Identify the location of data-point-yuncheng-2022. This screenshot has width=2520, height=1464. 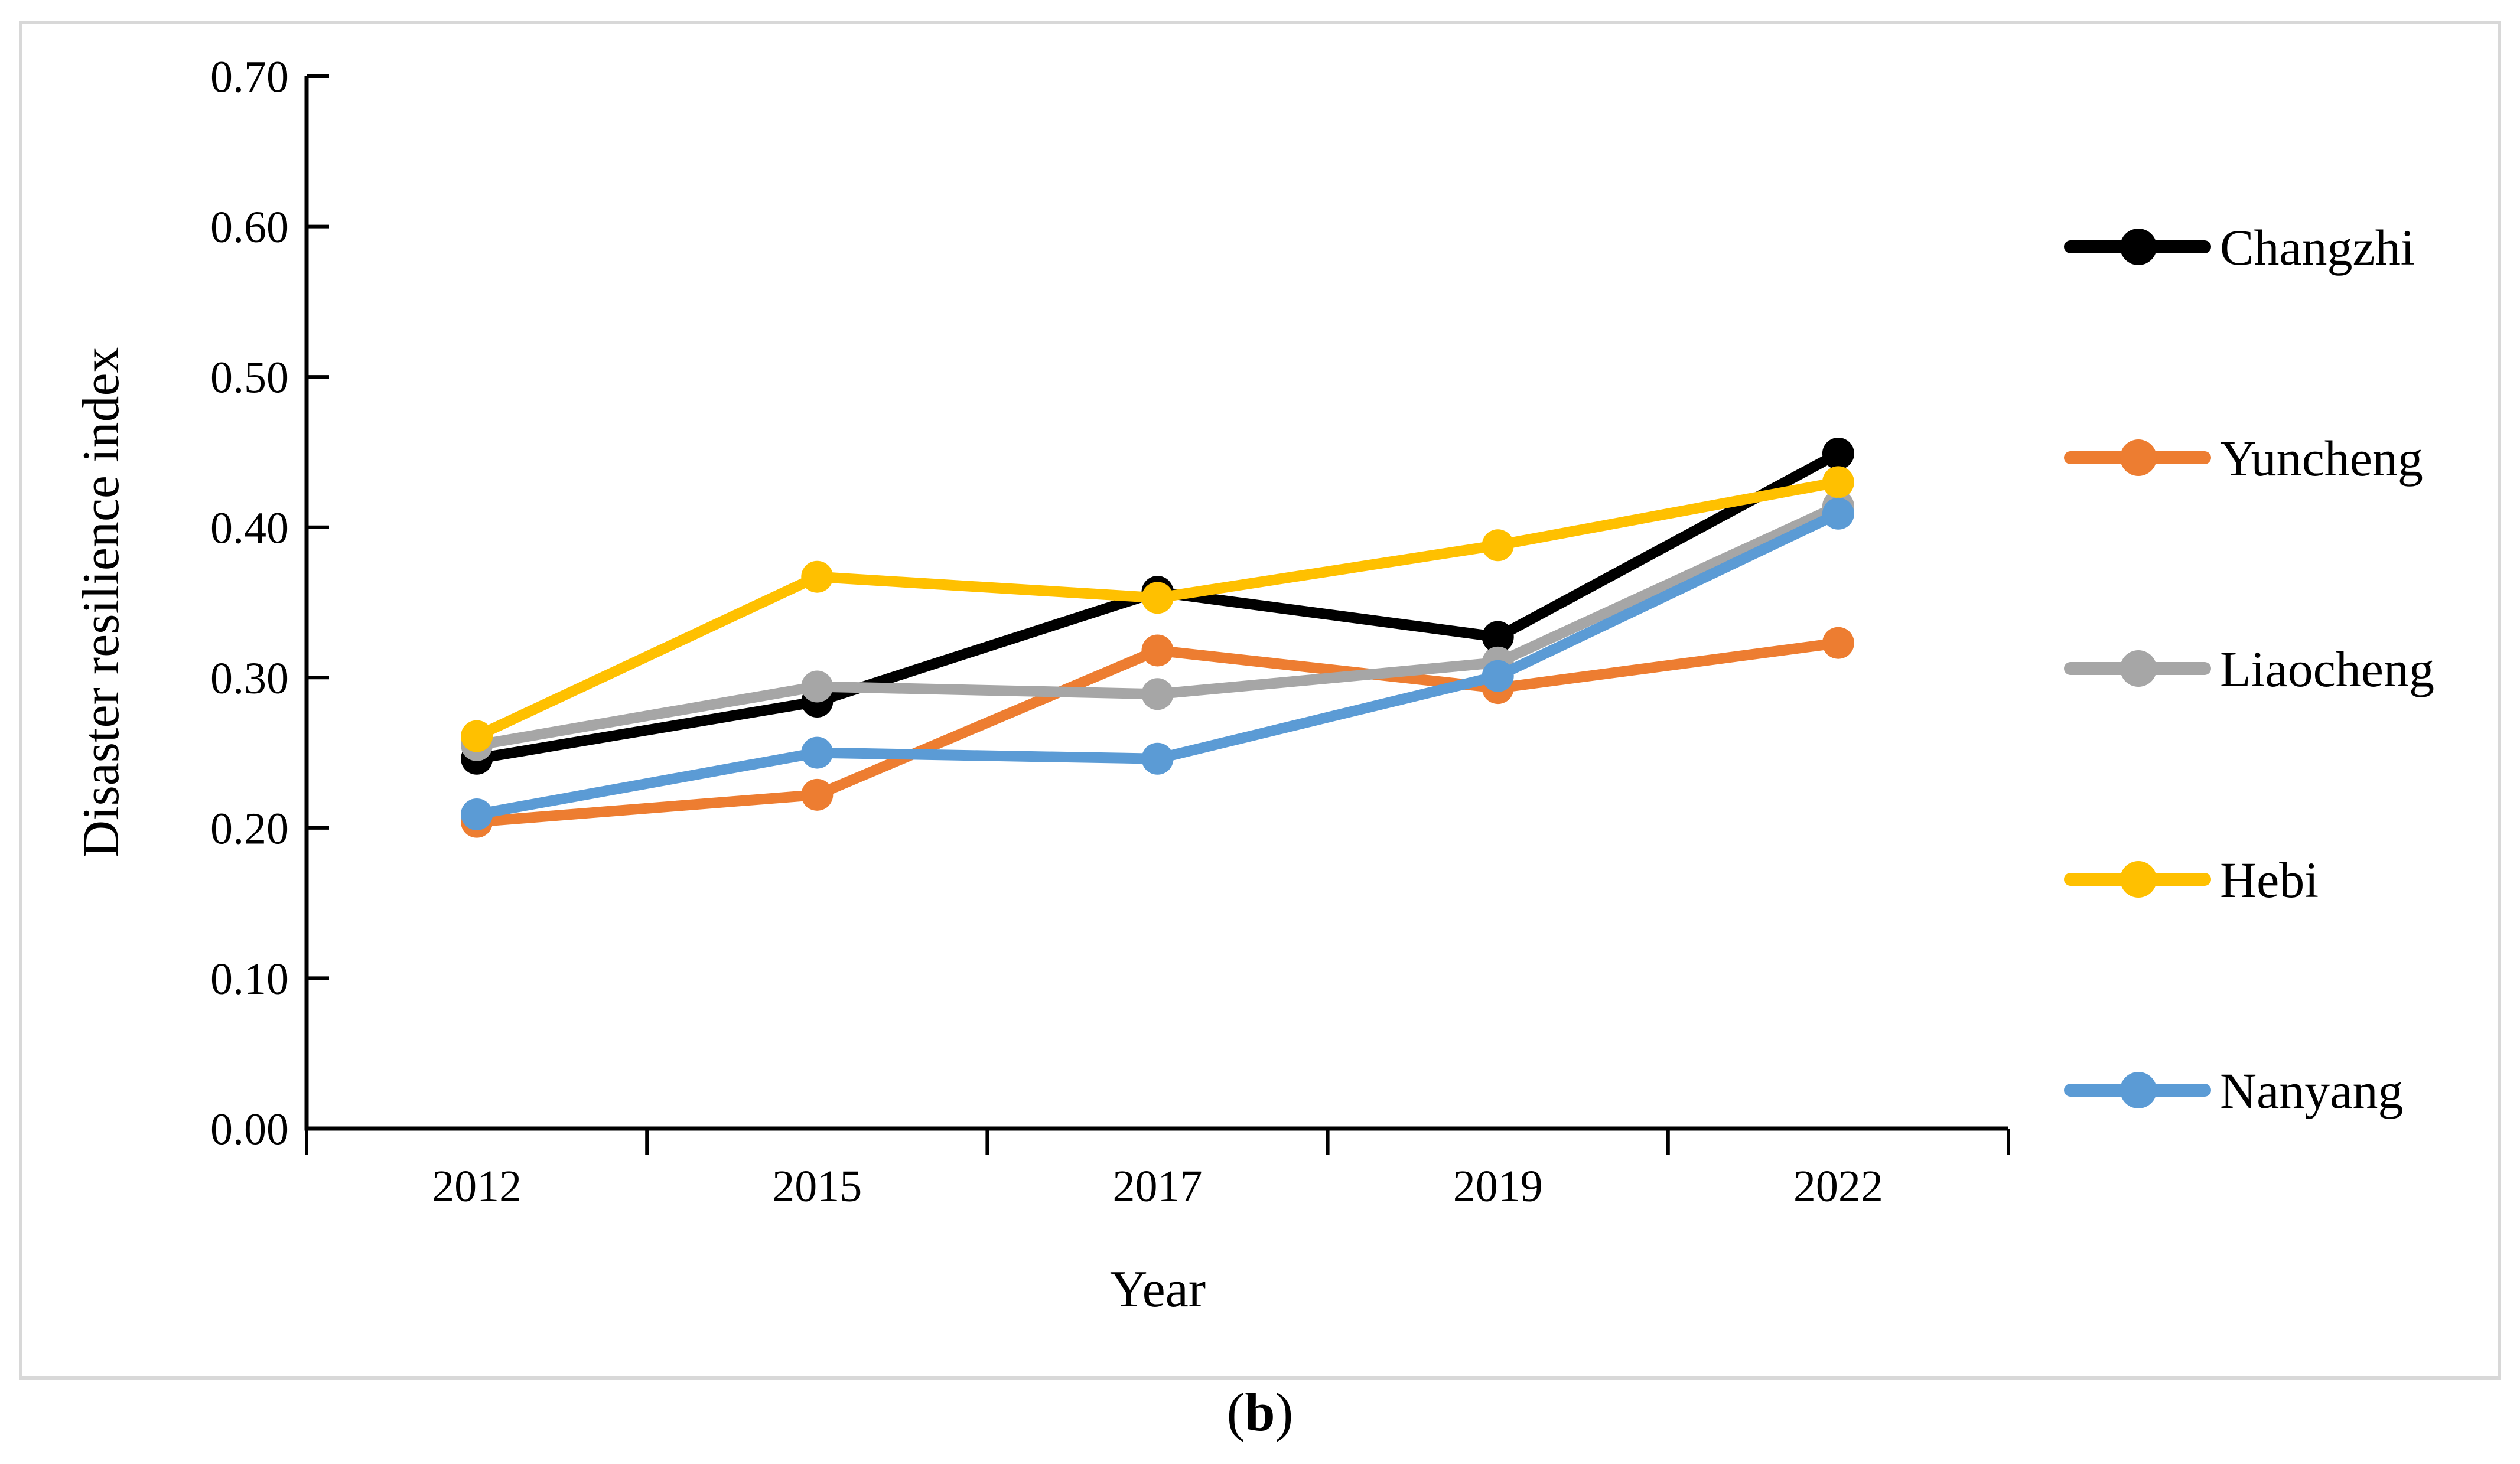
(1838, 643).